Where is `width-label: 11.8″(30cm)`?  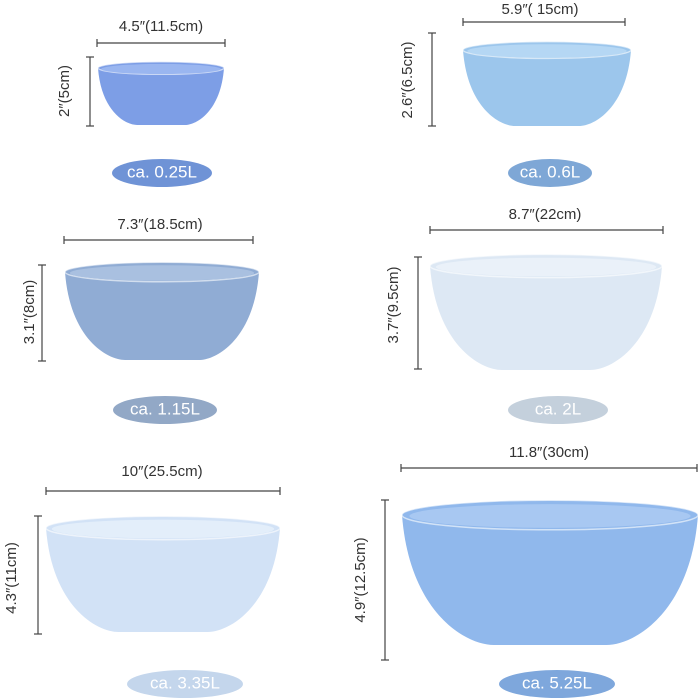 width-label: 11.8″(30cm) is located at coordinates (549, 452).